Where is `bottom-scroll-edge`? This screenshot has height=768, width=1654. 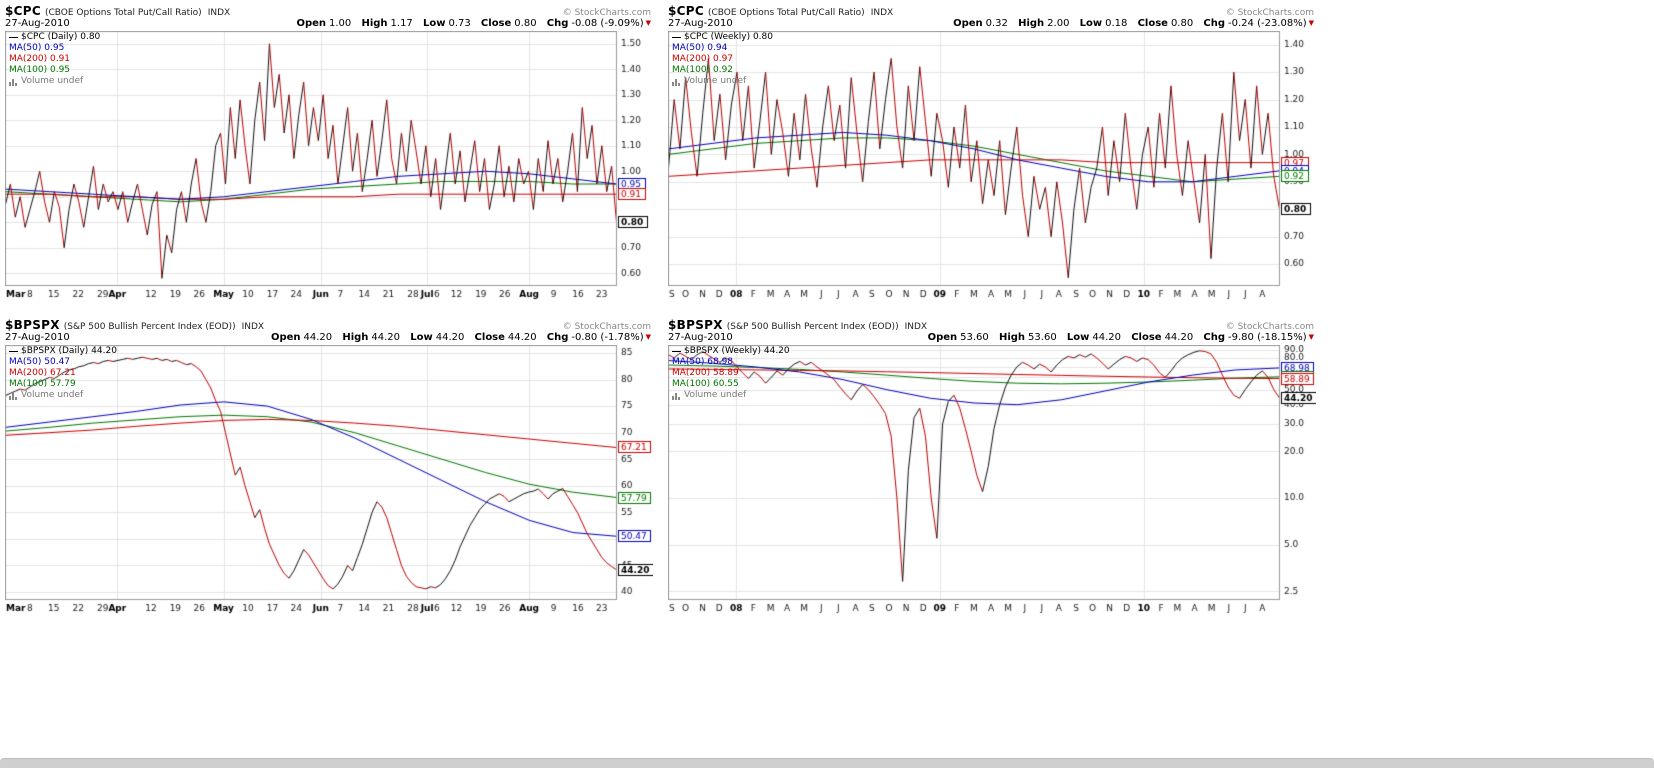
bottom-scroll-edge is located at coordinates (827, 763).